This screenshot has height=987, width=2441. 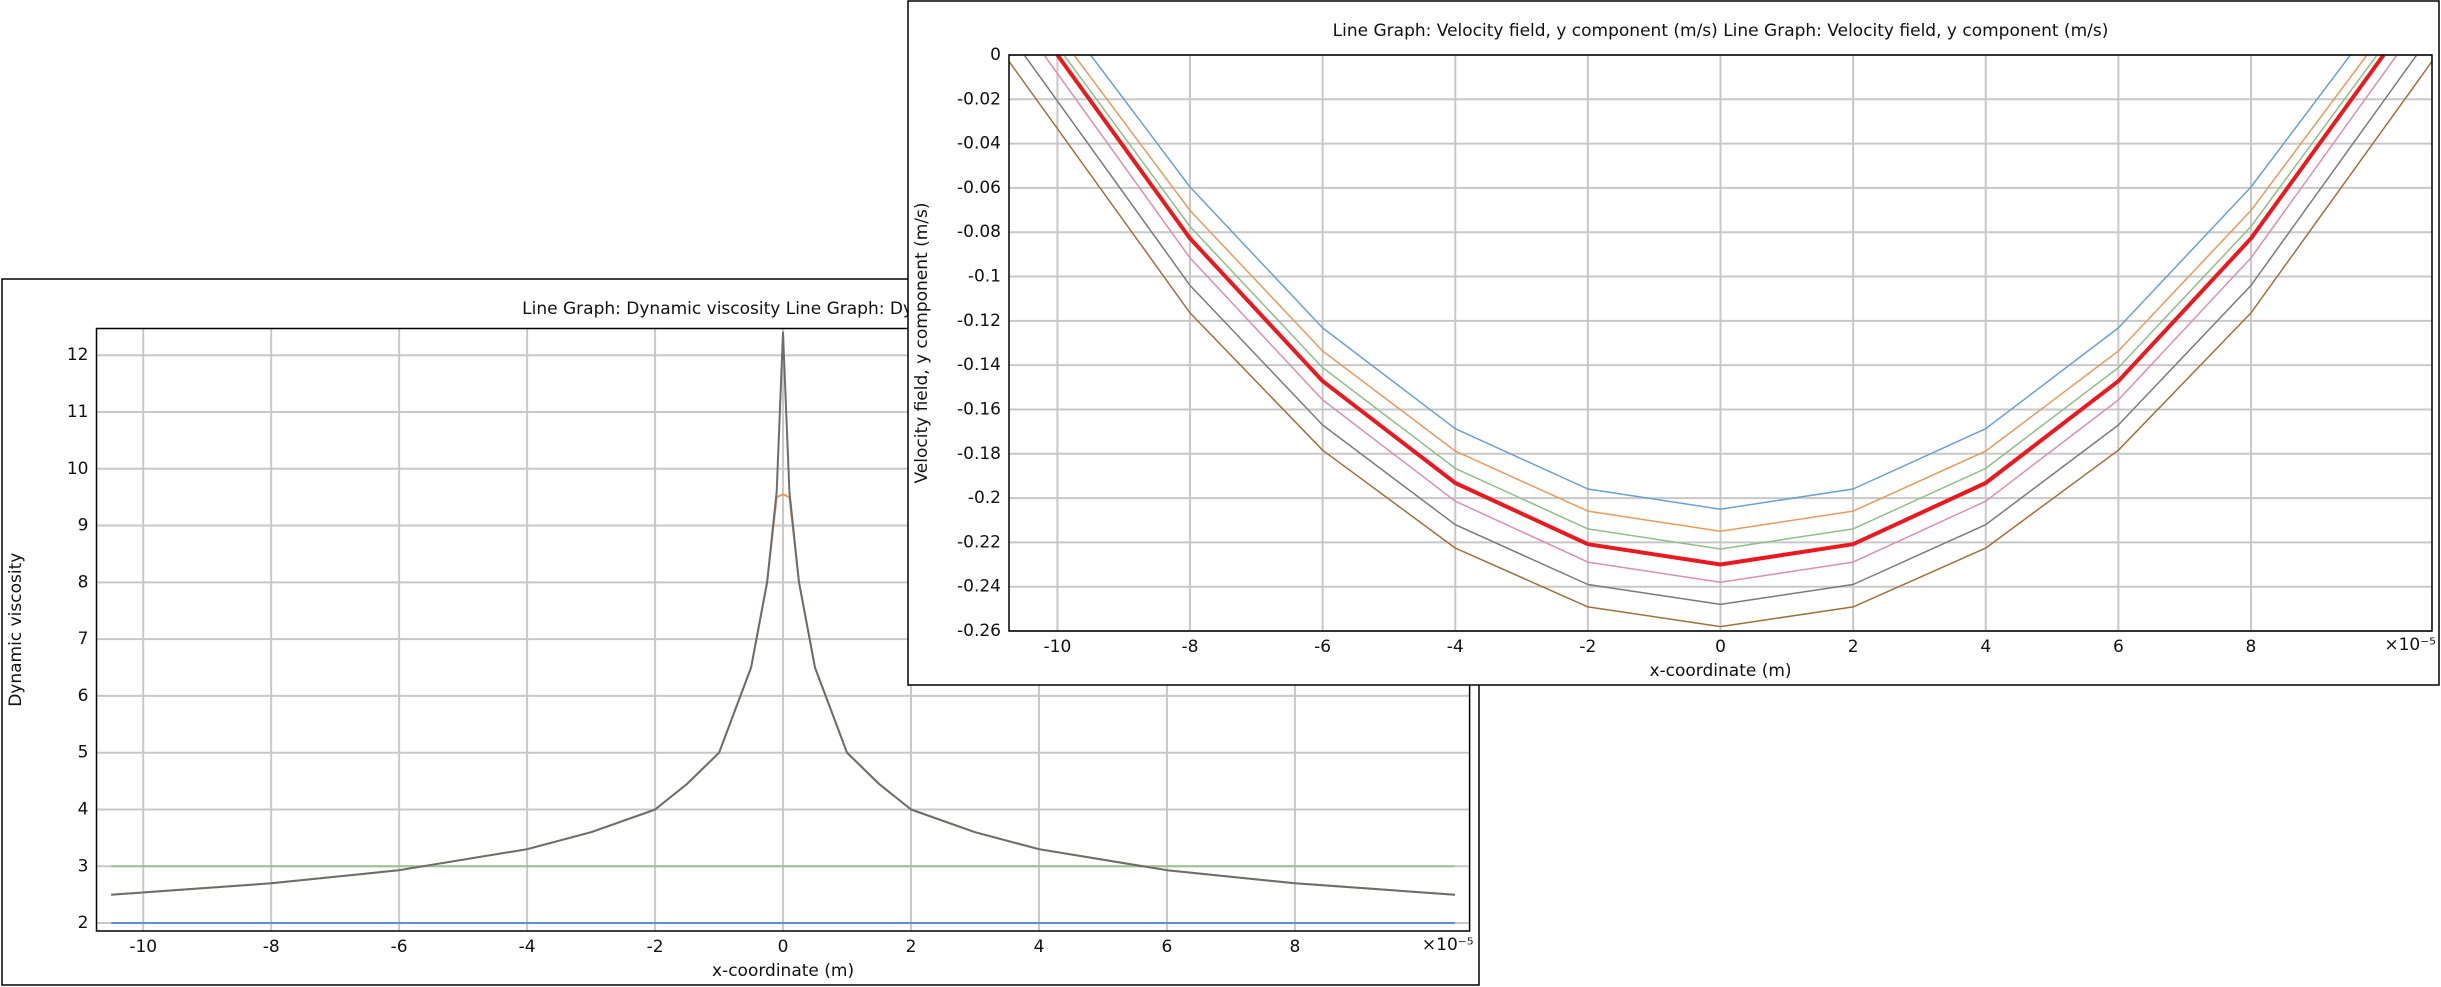 What do you see at coordinates (979, 321) in the screenshot?
I see `y-tick-label: -0.12` at bounding box center [979, 321].